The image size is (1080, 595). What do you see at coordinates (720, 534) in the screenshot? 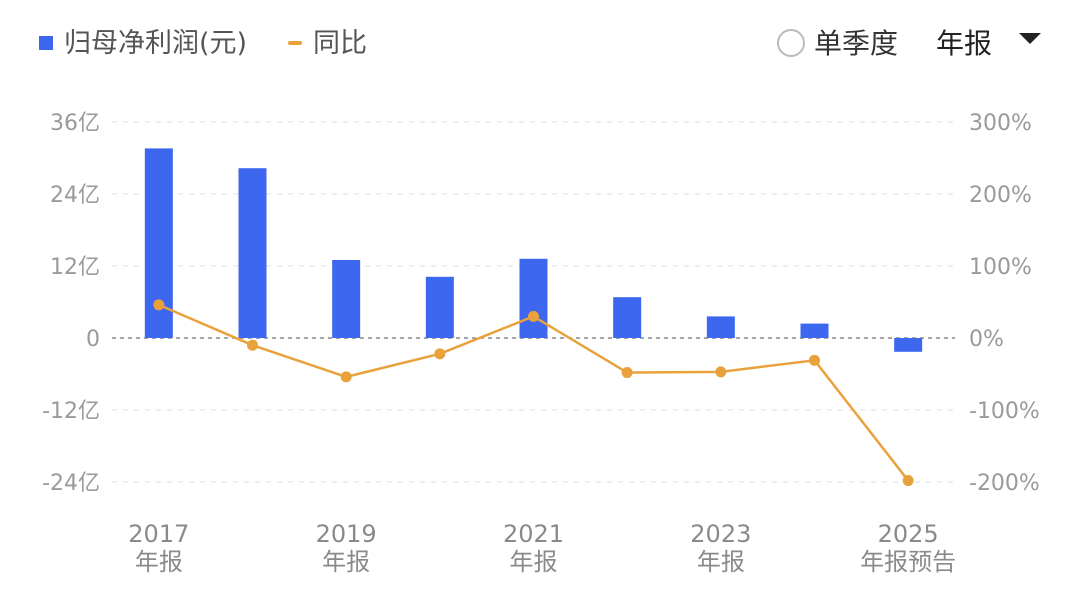
I see `x-tick-label: 2023` at bounding box center [720, 534].